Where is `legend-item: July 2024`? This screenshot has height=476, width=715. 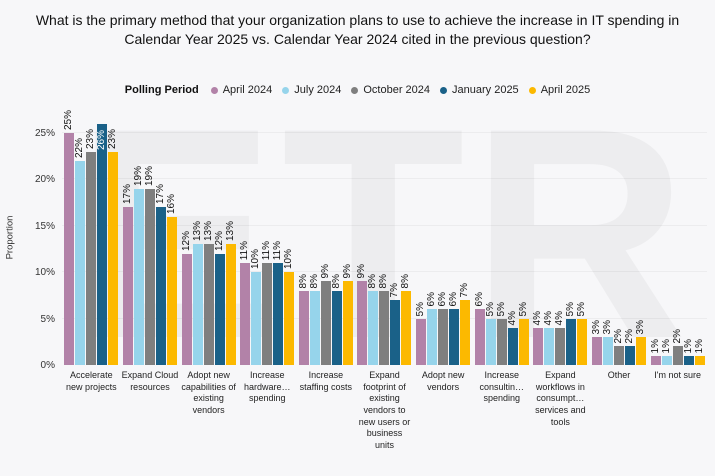 legend-item: July 2024 is located at coordinates (311, 90).